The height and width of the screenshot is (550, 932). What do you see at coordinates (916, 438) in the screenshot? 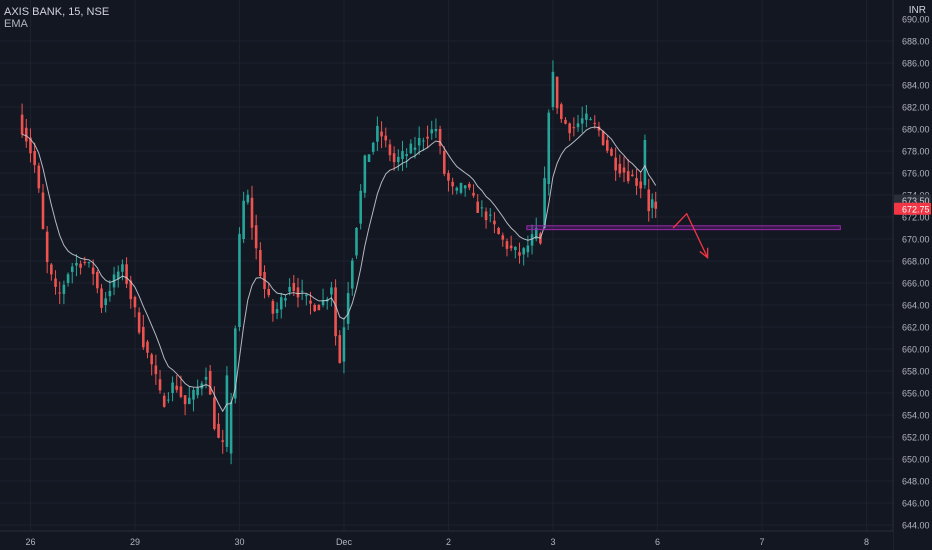
I see `price-tick-label: 652.00` at bounding box center [916, 438].